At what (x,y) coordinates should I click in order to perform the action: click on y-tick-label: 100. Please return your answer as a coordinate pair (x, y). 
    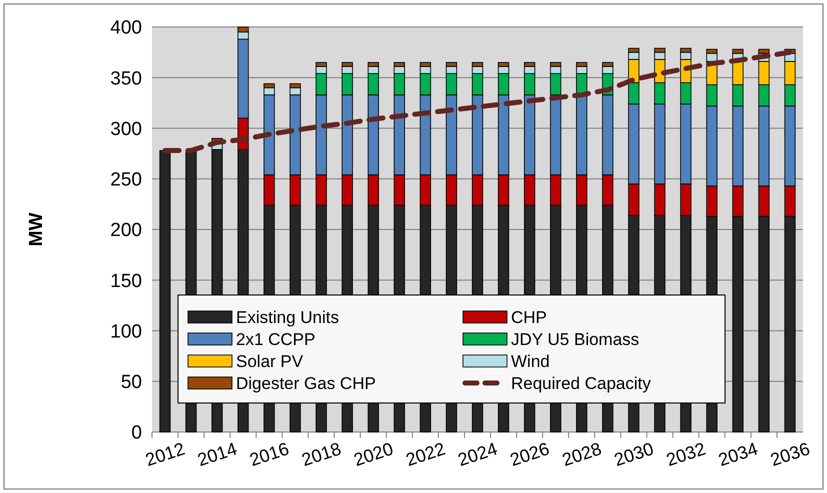
    Looking at the image, I should click on (126, 331).